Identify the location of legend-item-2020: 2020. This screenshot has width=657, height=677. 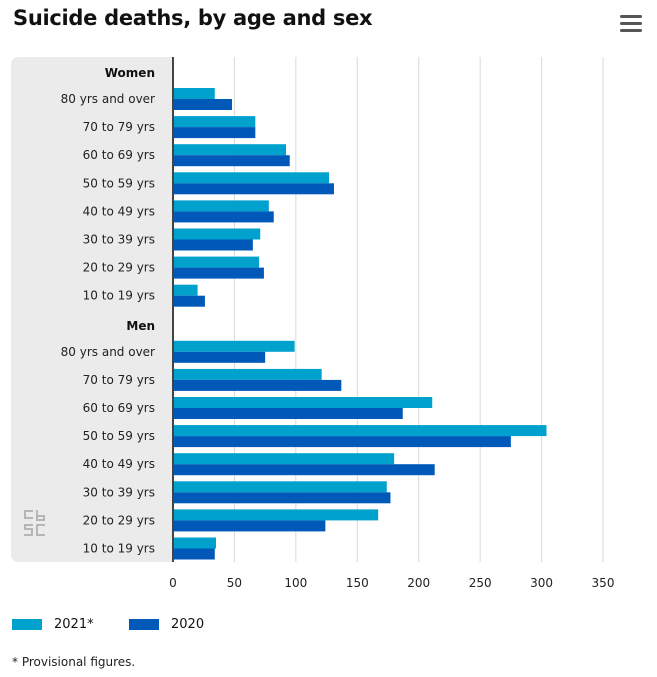
(166, 624).